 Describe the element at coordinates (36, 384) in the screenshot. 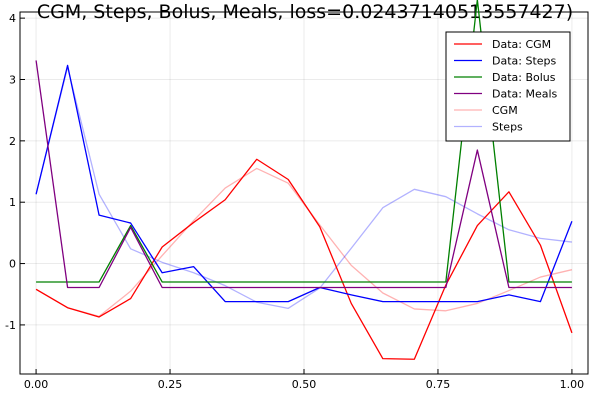

I see `x-tick-label: 0.00` at that location.